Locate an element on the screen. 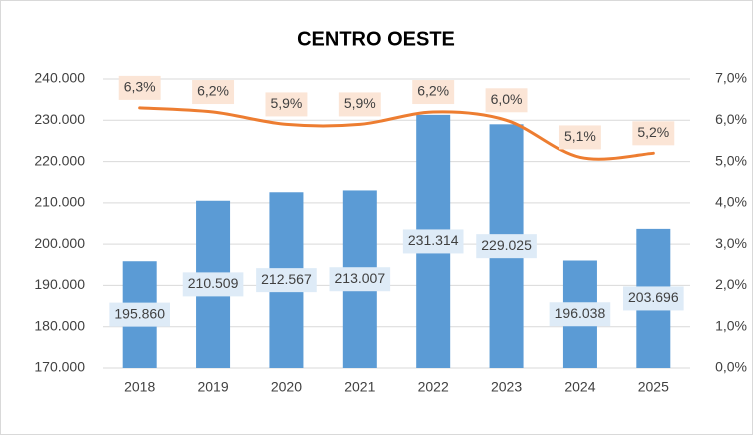 Image resolution: width=753 pixels, height=435 pixels. y-tick-label: 210.000 is located at coordinates (59, 202).